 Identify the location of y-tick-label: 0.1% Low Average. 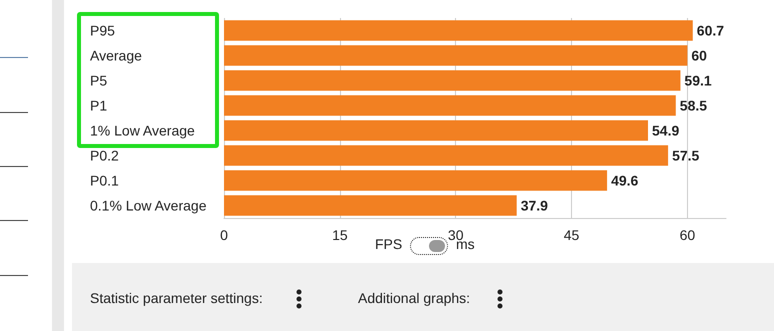
(148, 206).